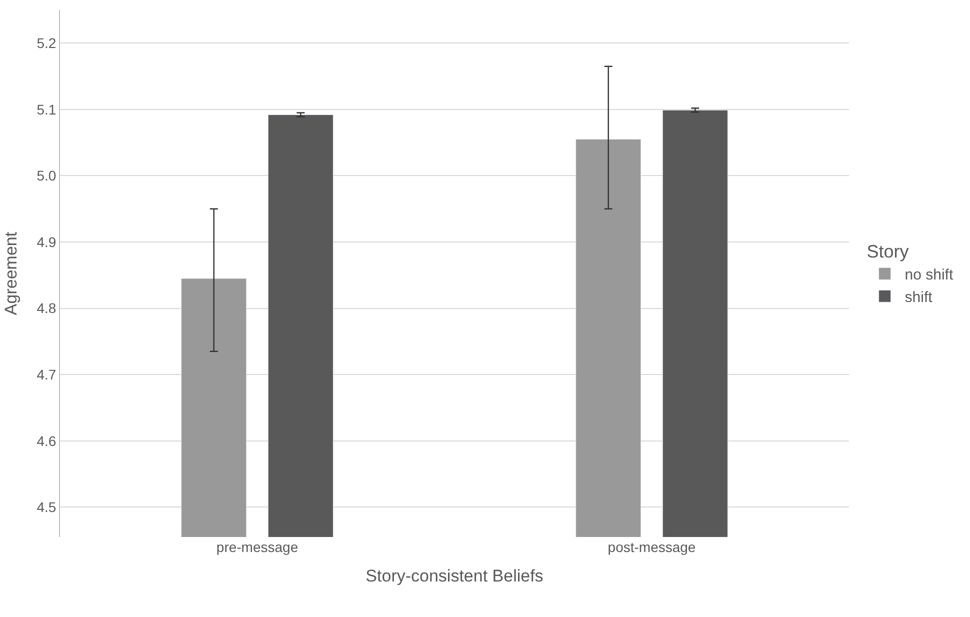 Image resolution: width=970 pixels, height=617 pixels. I want to click on x-tick-label: post-message, so click(652, 547).